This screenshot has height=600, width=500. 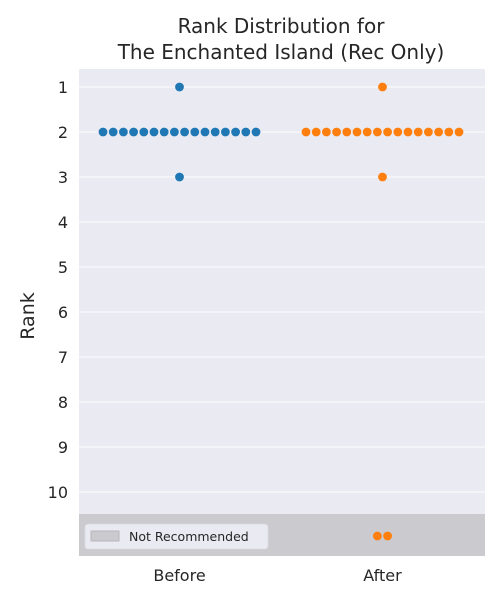 What do you see at coordinates (28, 315) in the screenshot?
I see `y-axis-label: Rank` at bounding box center [28, 315].